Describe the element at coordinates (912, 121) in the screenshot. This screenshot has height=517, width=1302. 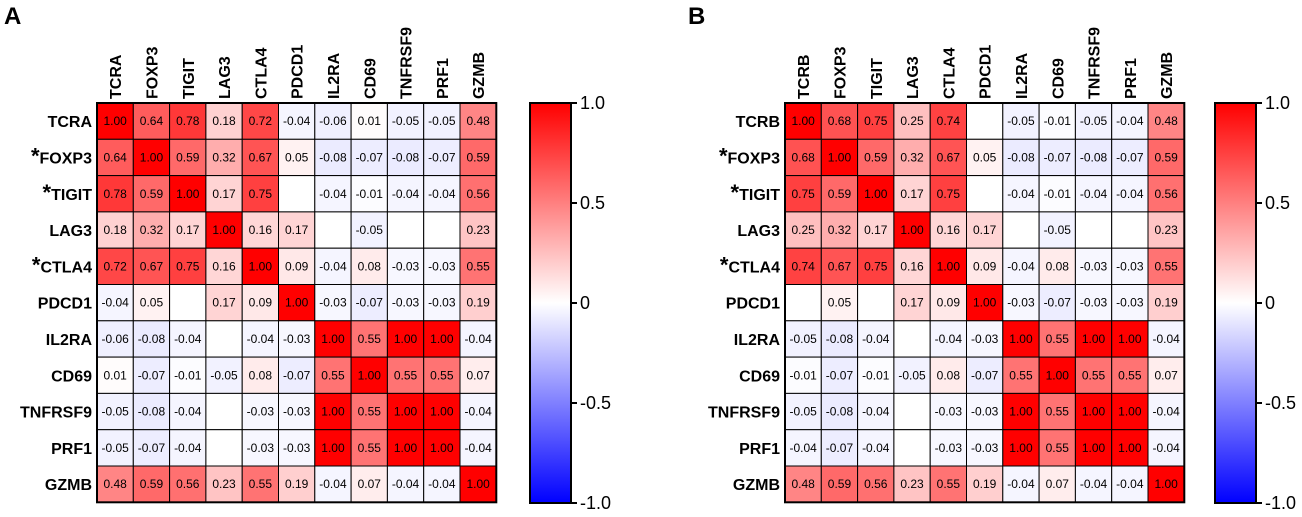
I see `cell-value-label: 0.25` at that location.